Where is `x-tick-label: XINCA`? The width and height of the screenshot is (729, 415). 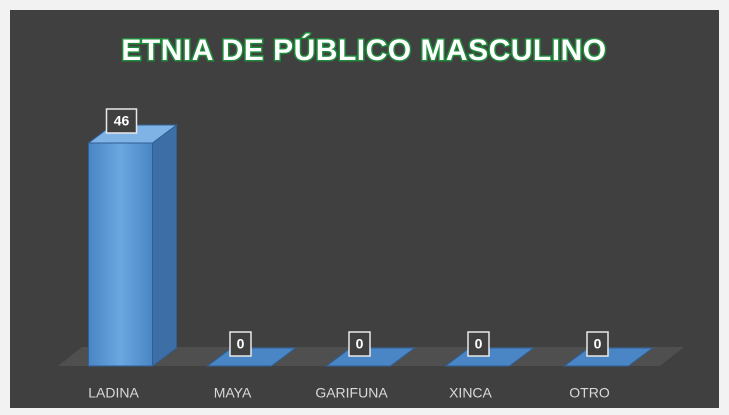 x-tick-label: XINCA is located at coordinates (470, 393).